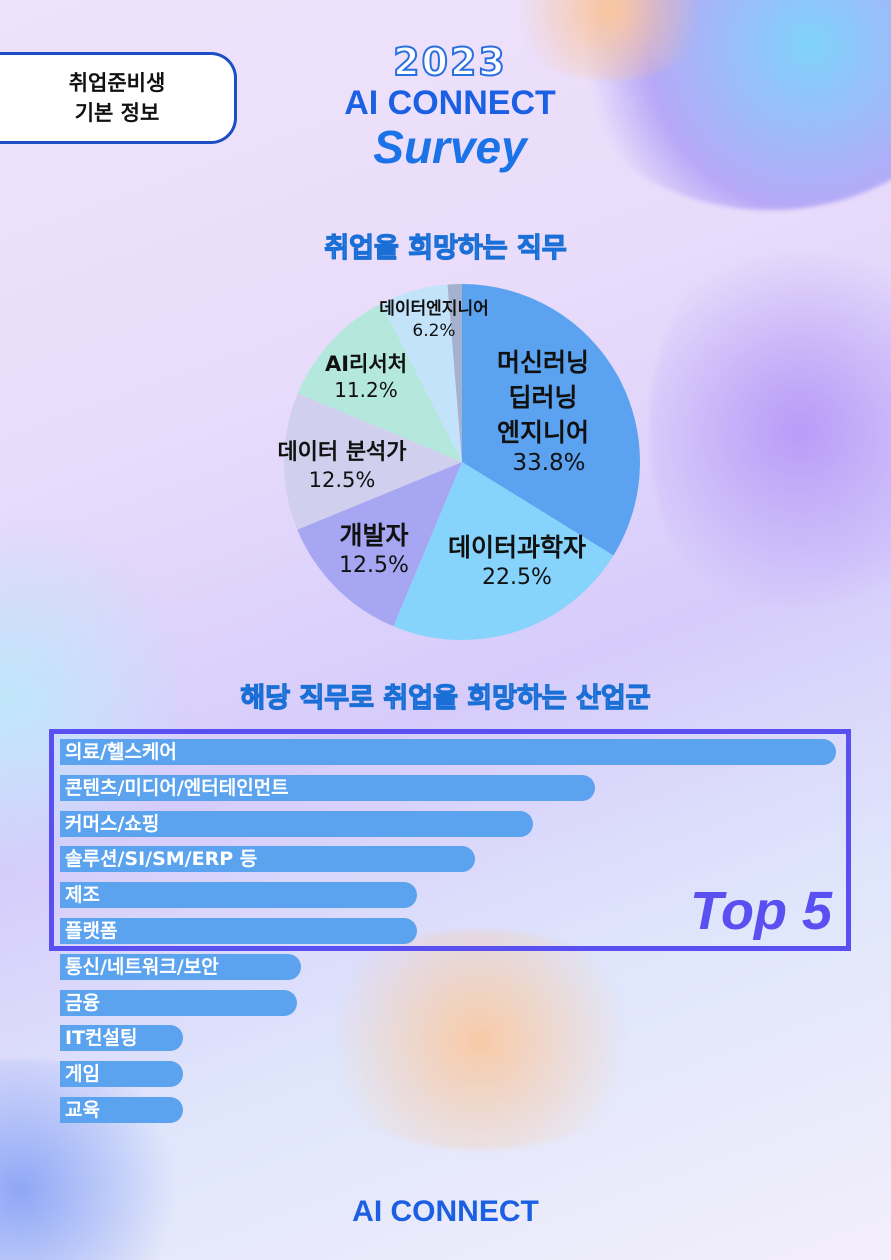  I want to click on pie-chart-title: 취업을 희망하는 직무, so click(446, 248).